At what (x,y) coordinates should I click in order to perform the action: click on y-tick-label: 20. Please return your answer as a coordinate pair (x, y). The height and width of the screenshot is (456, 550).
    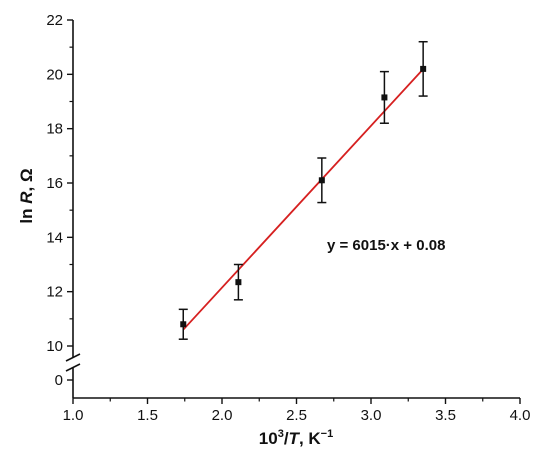
    Looking at the image, I should click on (54, 74).